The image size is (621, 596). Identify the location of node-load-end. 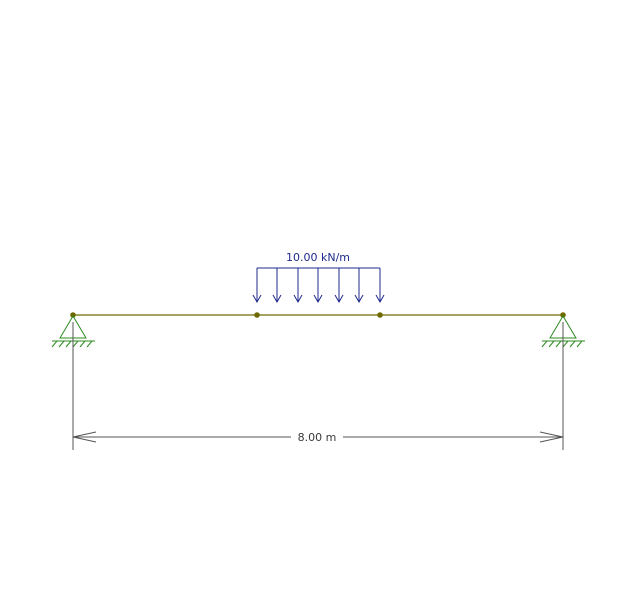
(380, 315).